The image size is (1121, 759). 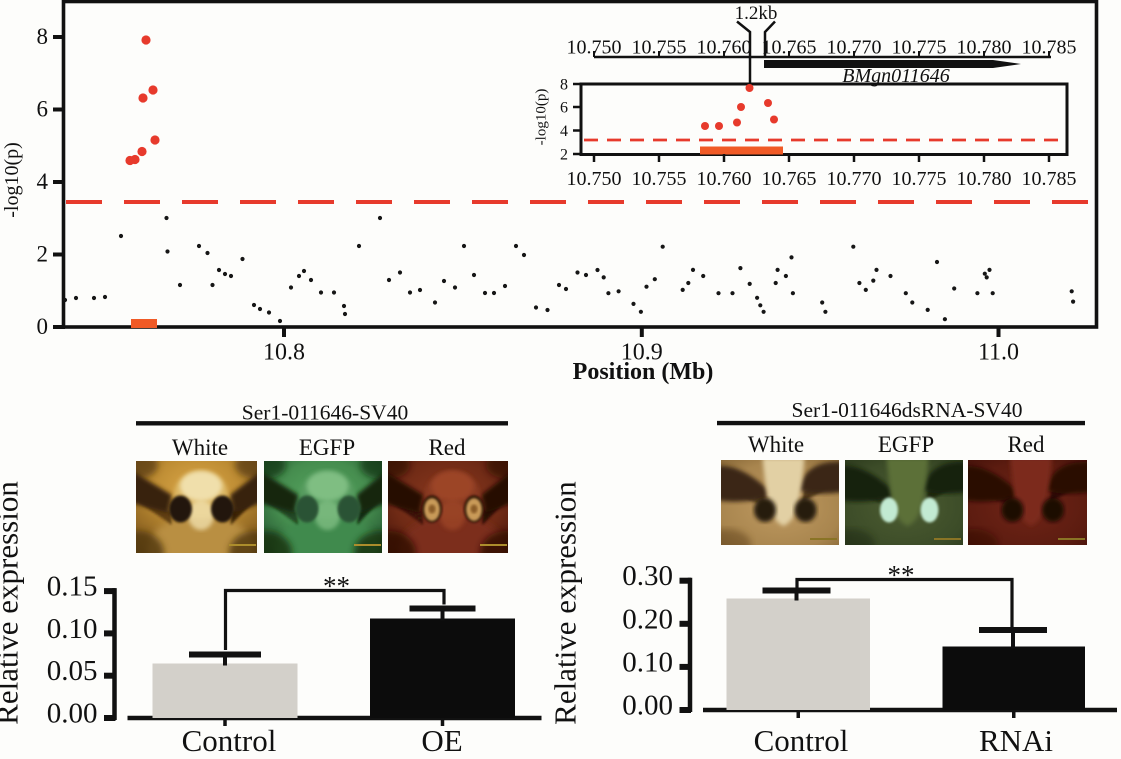 I want to click on svg-text: 11.0, so click(x=998, y=353).